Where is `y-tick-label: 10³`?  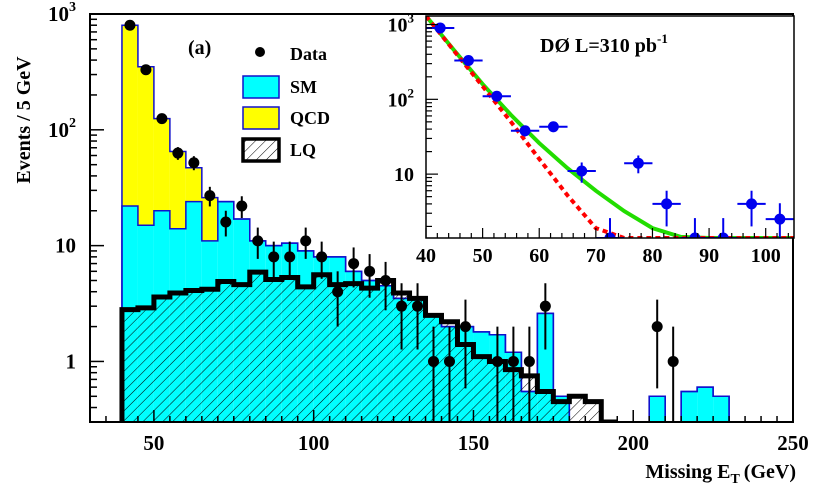
y-tick-label: 10³ is located at coordinates (62, 13).